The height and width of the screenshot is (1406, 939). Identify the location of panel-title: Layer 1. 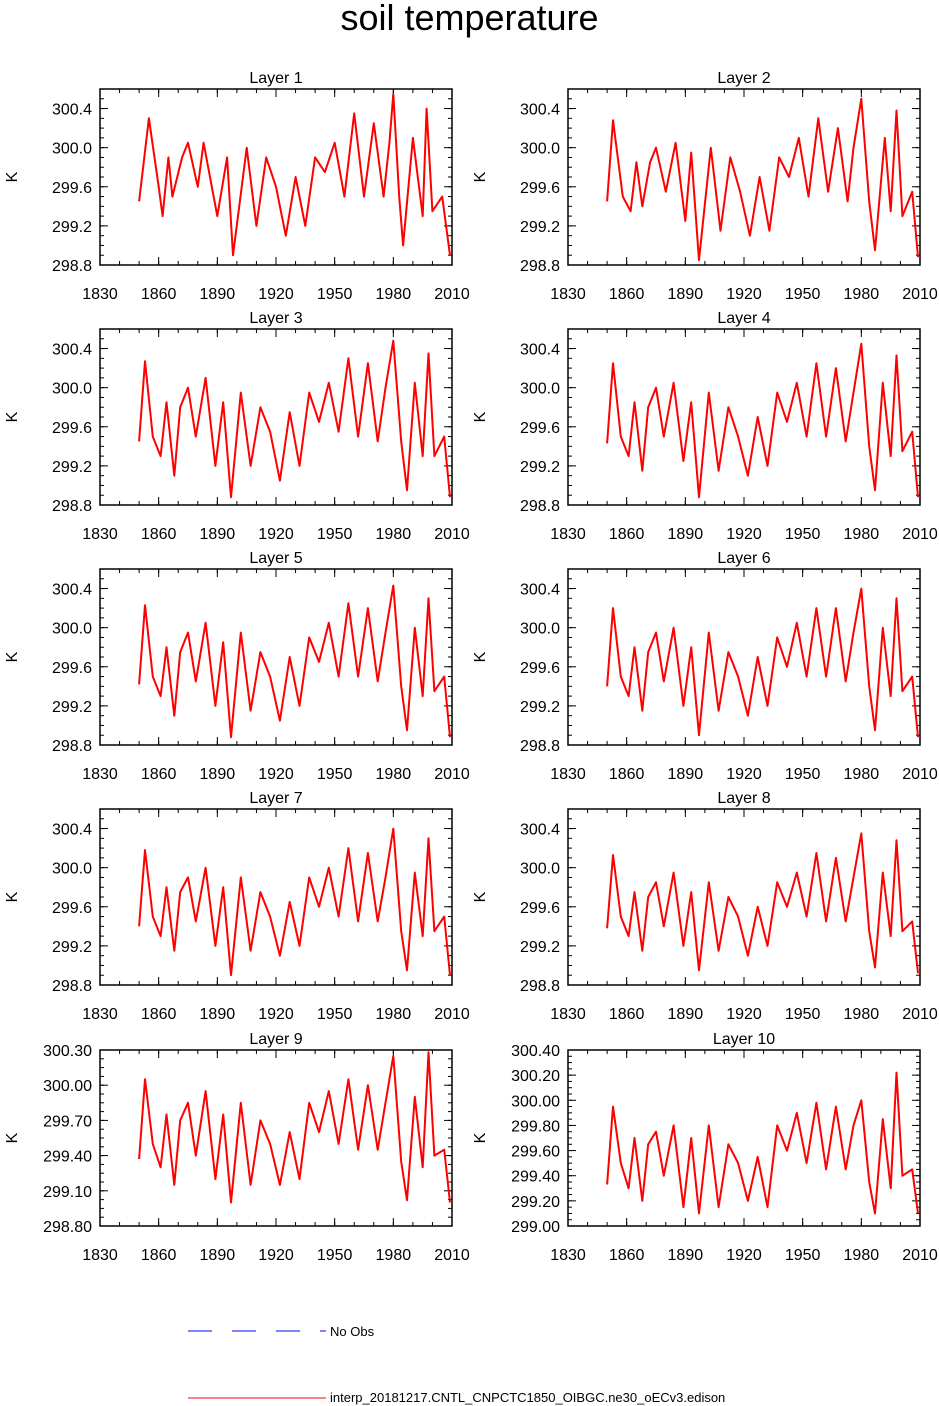
(275, 78).